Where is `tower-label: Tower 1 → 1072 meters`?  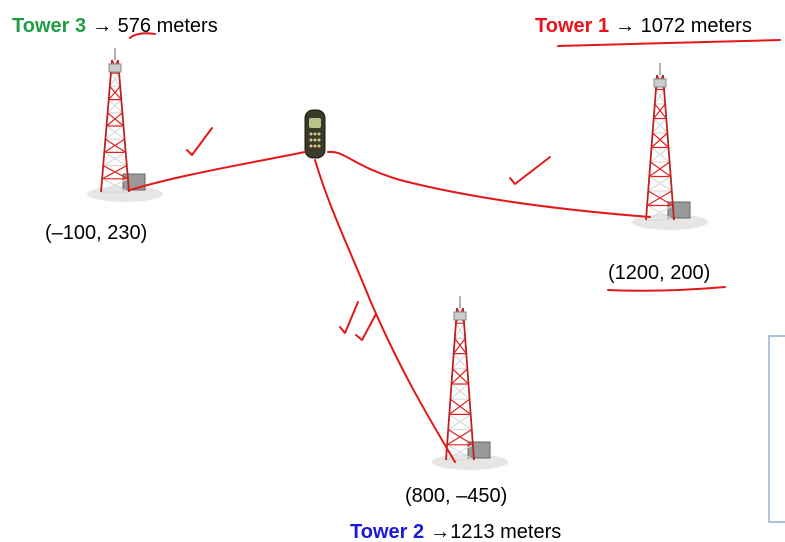 tower-label: Tower 1 → 1072 meters is located at coordinates (643, 26).